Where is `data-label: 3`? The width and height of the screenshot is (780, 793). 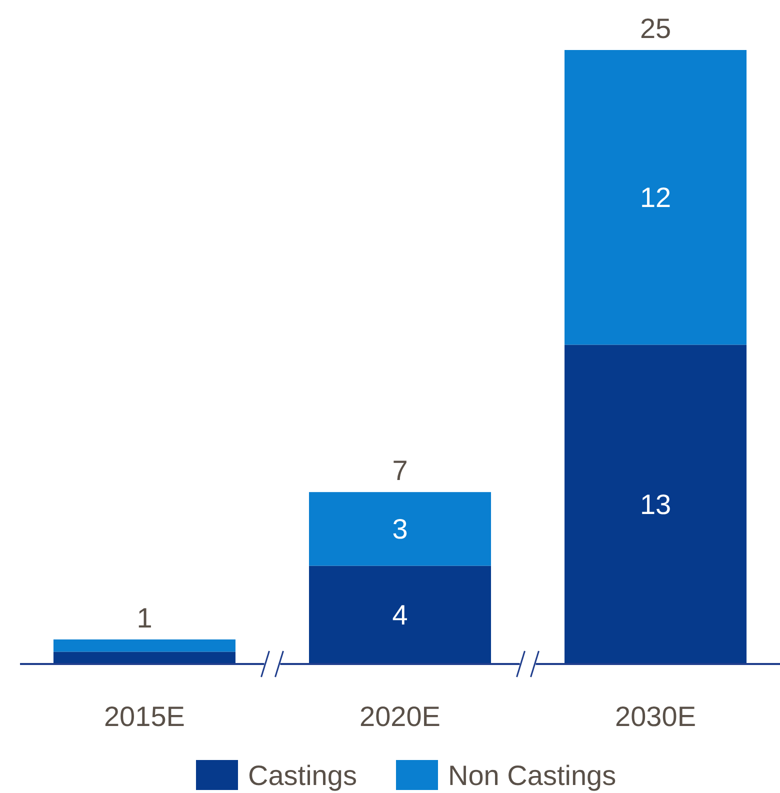 data-label: 3 is located at coordinates (400, 529).